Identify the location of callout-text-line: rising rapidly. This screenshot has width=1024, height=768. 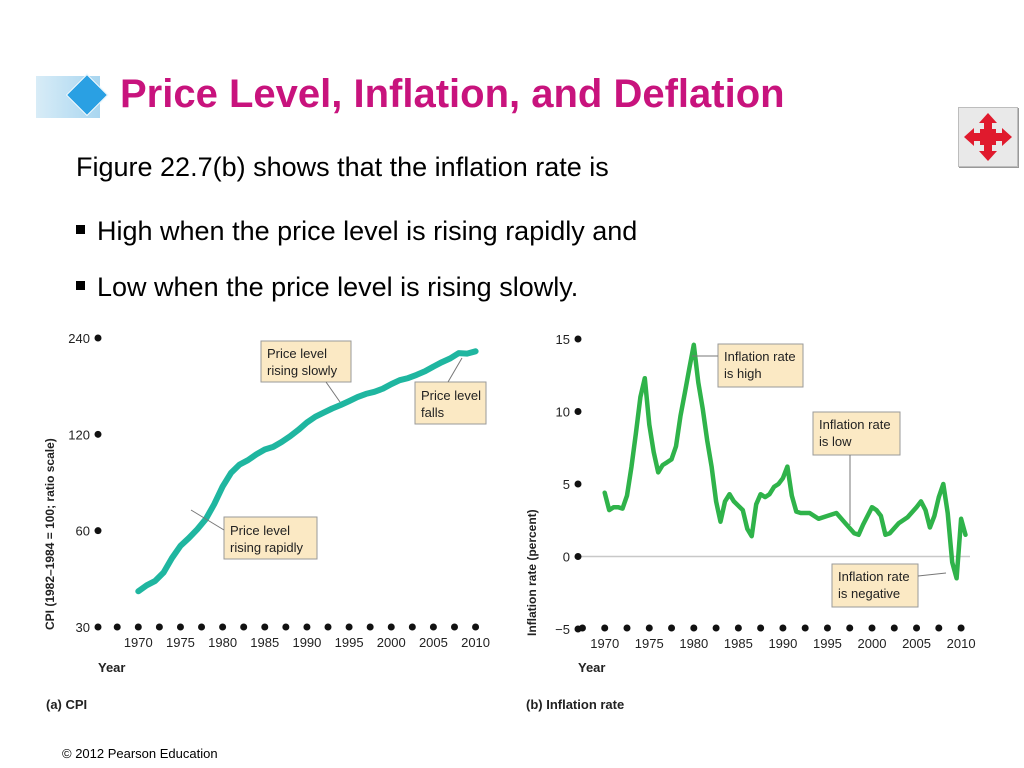
(266, 547).